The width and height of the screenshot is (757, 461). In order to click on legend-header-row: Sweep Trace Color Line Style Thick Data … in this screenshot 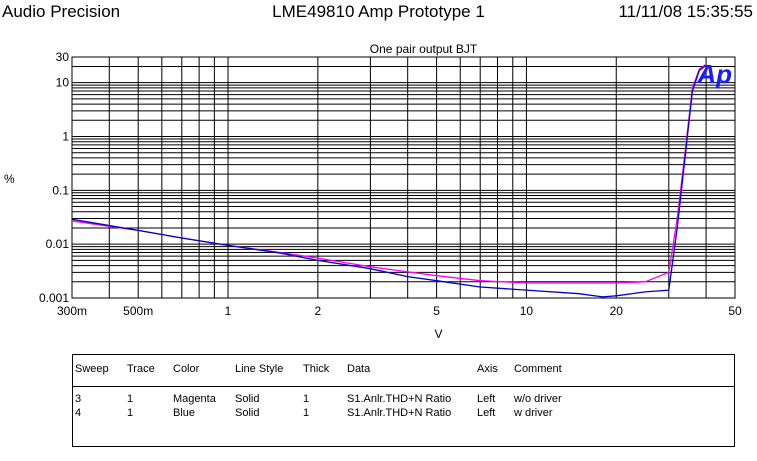, I will do `click(403, 370)`.